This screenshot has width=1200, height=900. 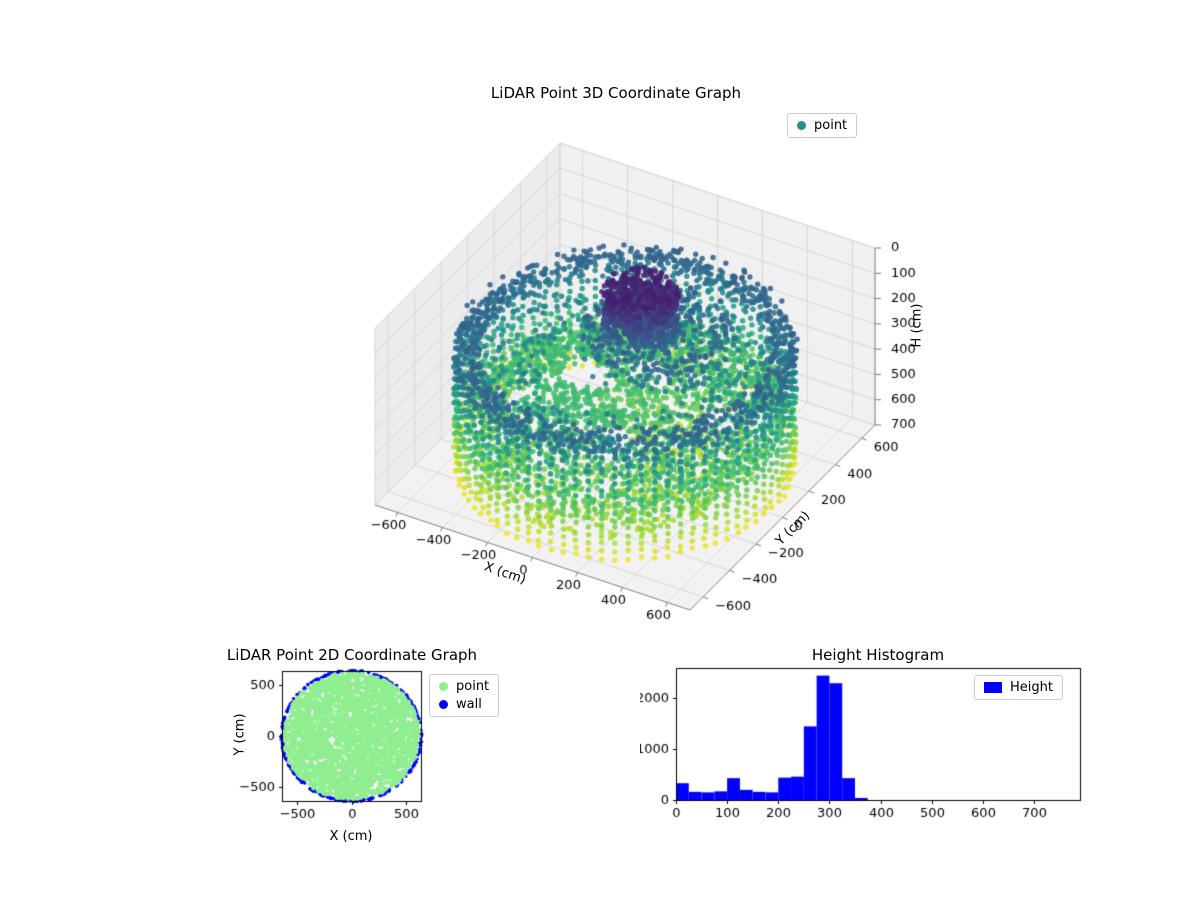 What do you see at coordinates (352, 655) in the screenshot?
I see `plot2d-title: LiDAR Point 2D Coordinate Graph` at bounding box center [352, 655].